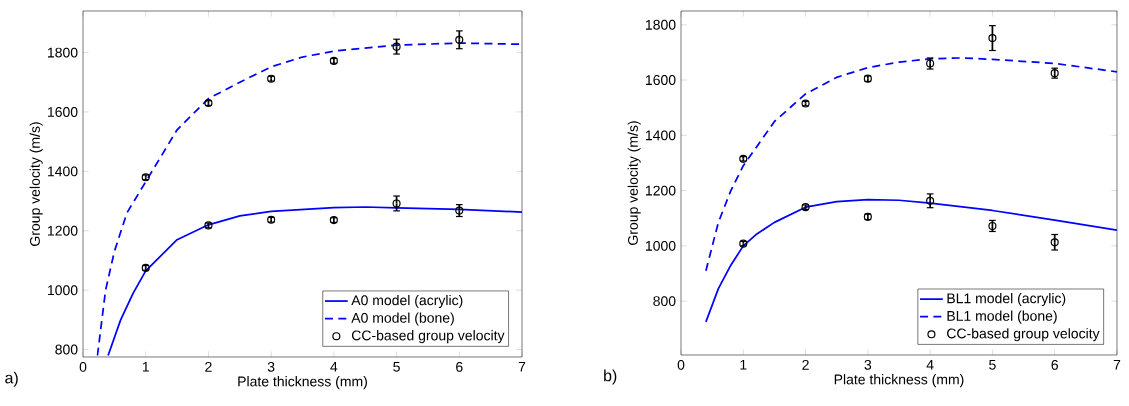 The width and height of the screenshot is (1129, 406). I want to click on legend-label: A0 model (bone), so click(402, 319).